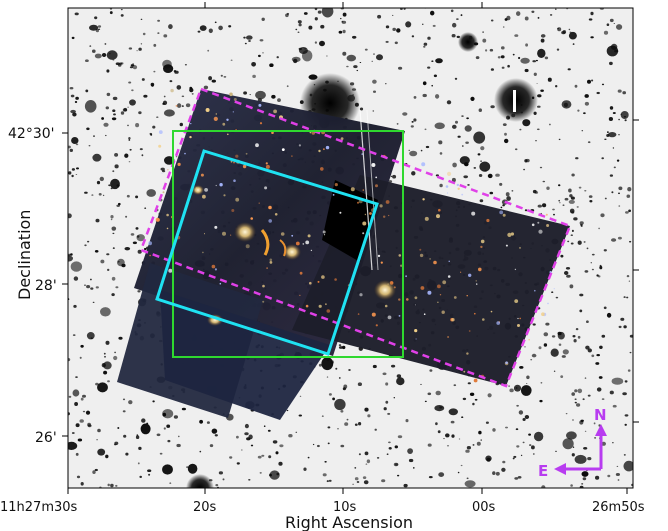  What do you see at coordinates (24, 255) in the screenshot?
I see `y-axis-title: Declination` at bounding box center [24, 255].